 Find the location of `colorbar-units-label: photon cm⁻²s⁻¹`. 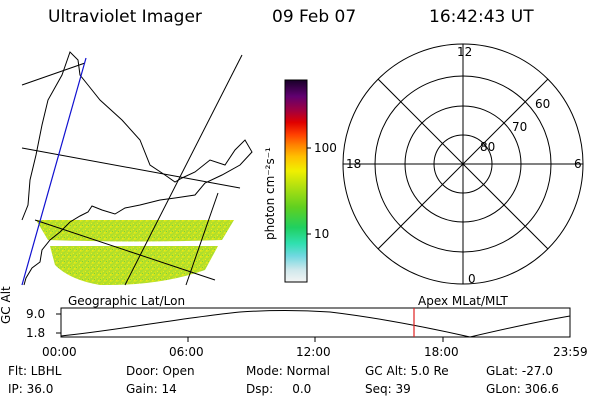

colorbar-units-label: photon cm⁻²s⁻¹ is located at coordinates (270, 193).